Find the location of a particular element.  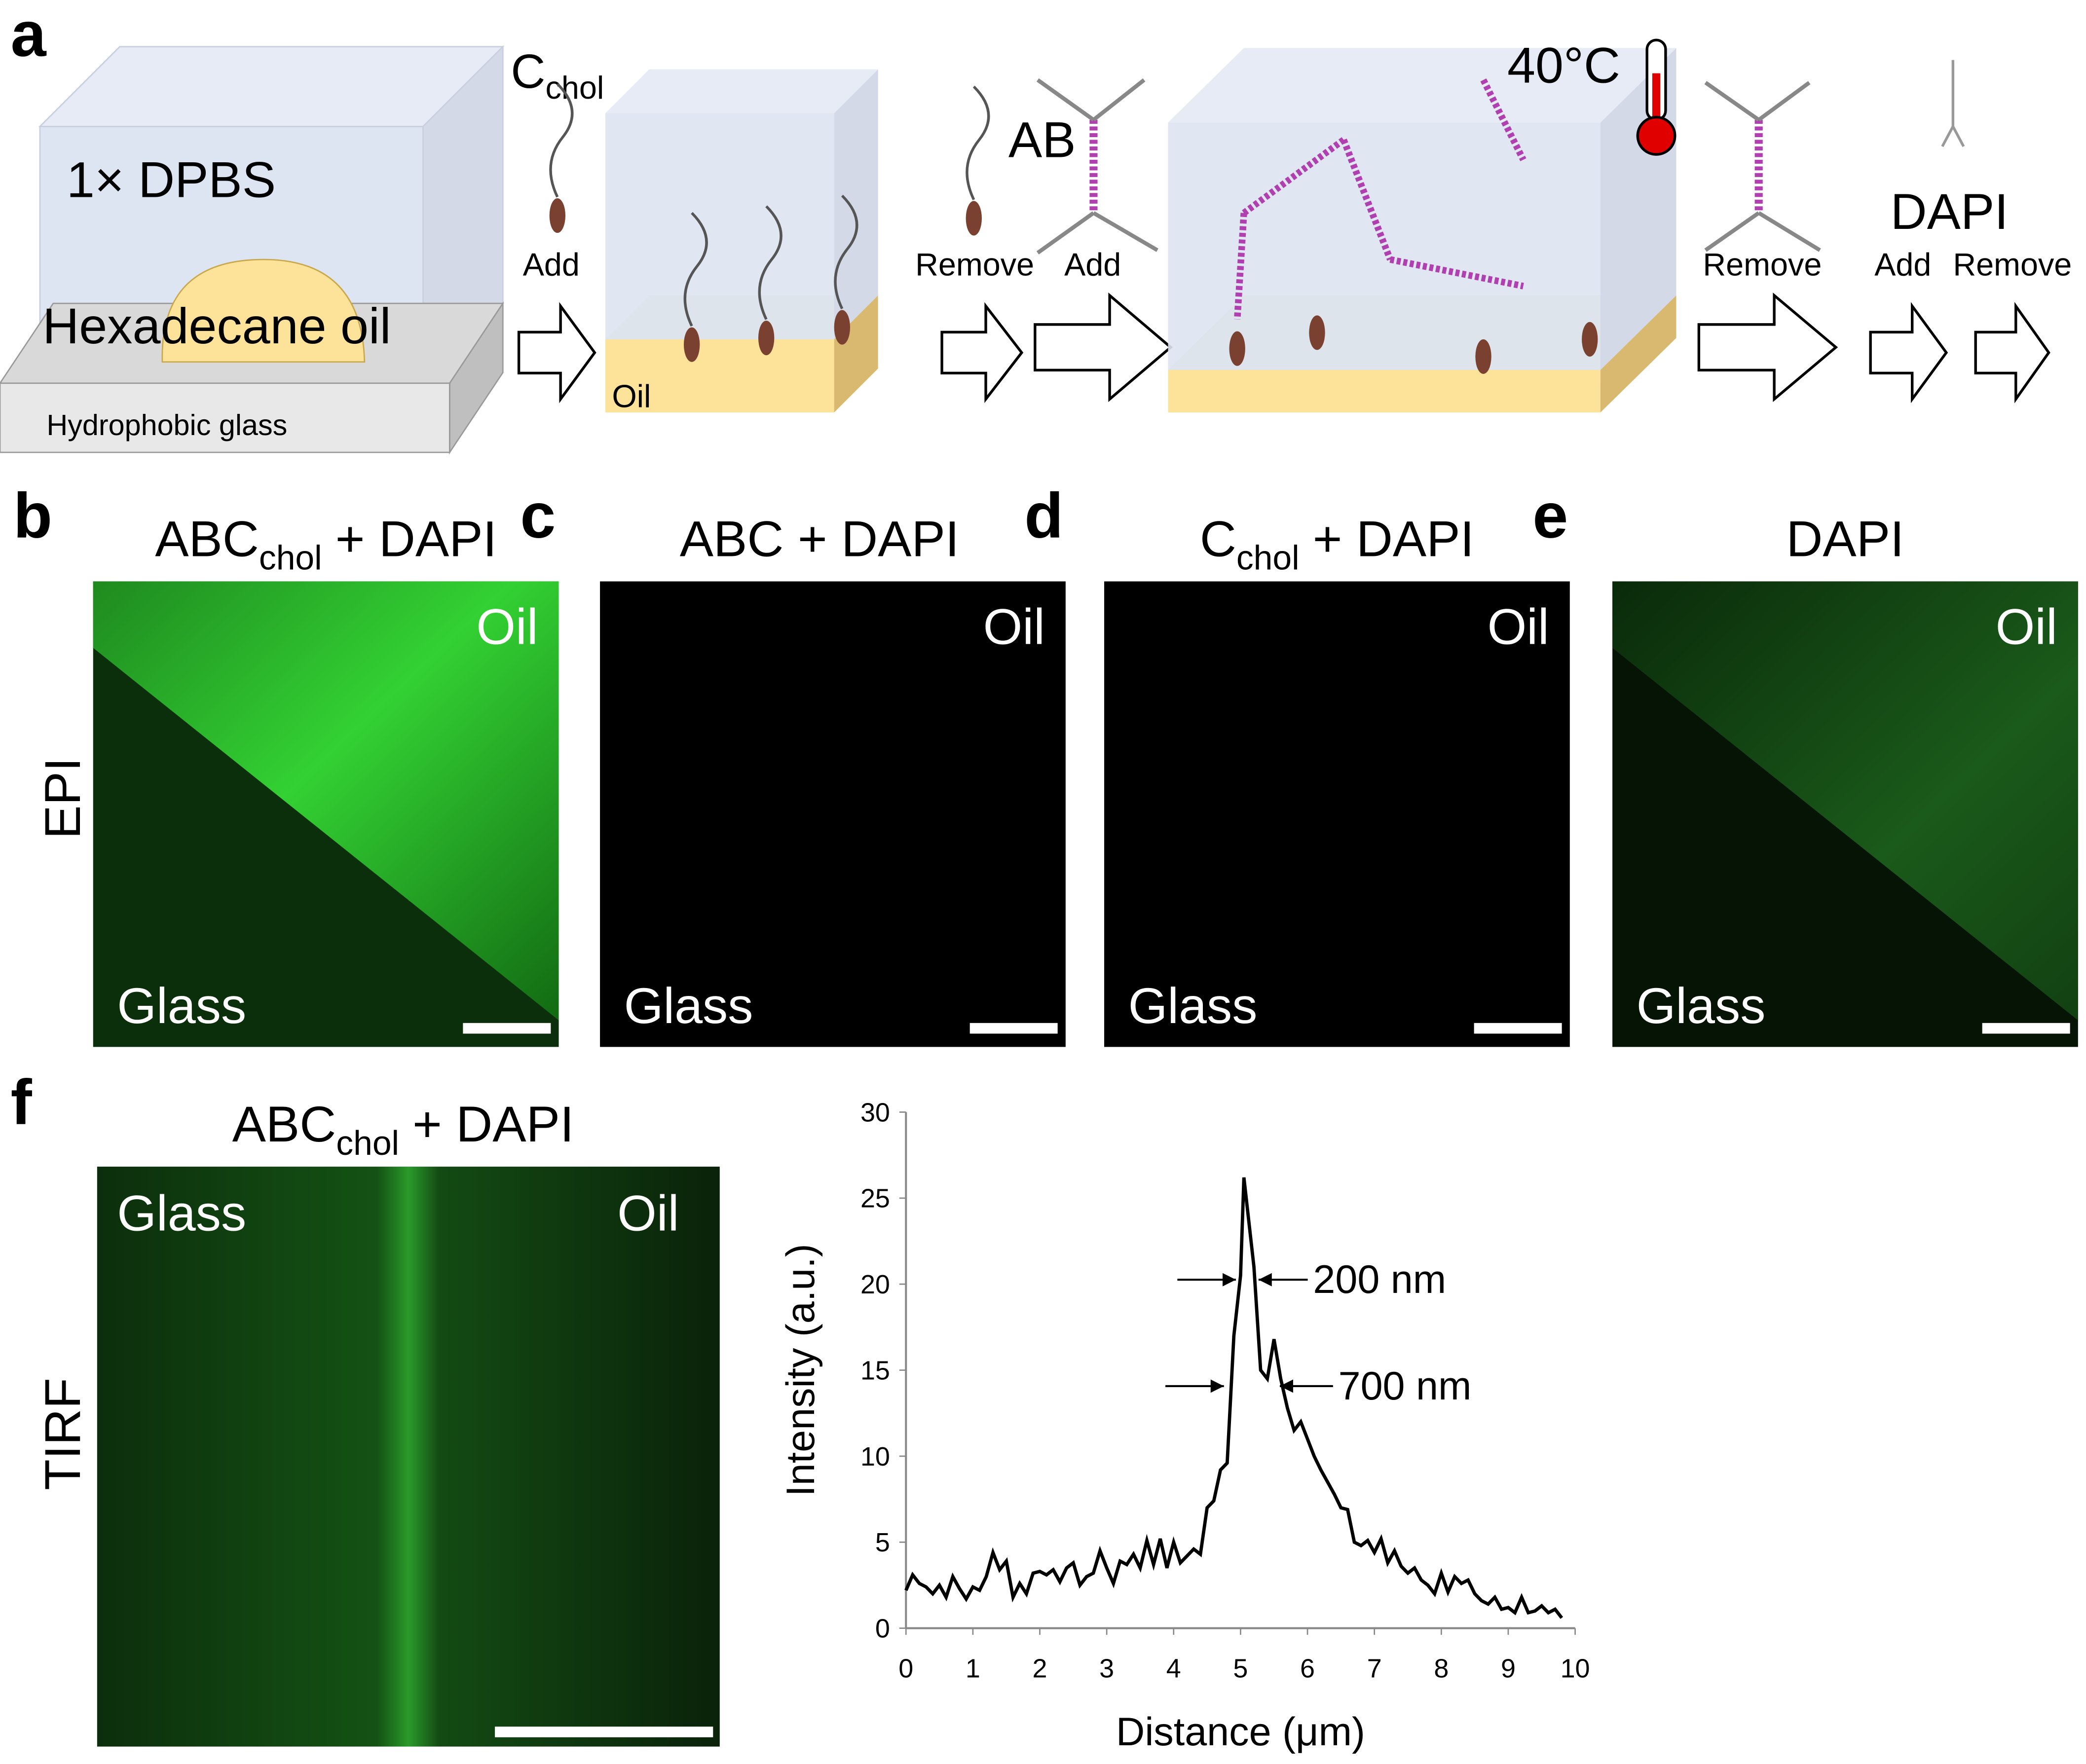

dapi-label: DAPI is located at coordinates (1950, 211).